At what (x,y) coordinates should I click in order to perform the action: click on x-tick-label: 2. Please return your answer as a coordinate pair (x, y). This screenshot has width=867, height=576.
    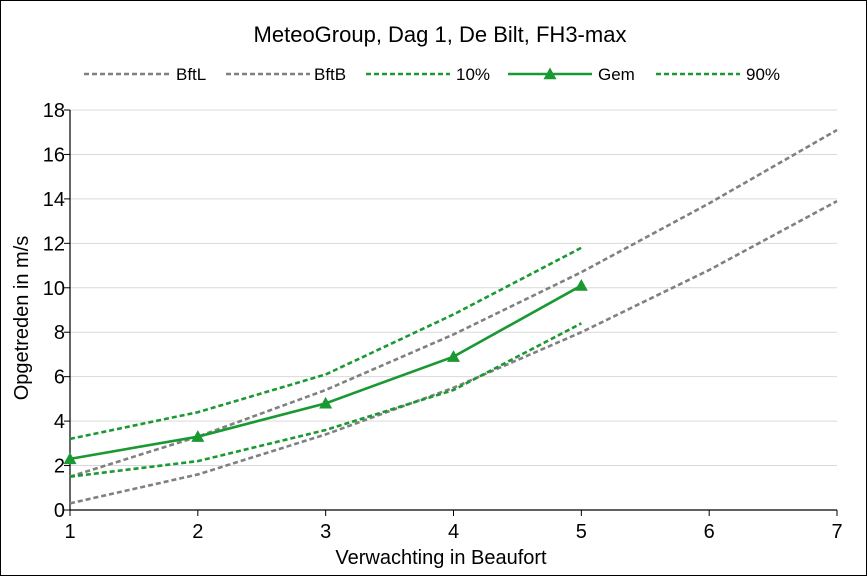
    Looking at the image, I should click on (197, 532).